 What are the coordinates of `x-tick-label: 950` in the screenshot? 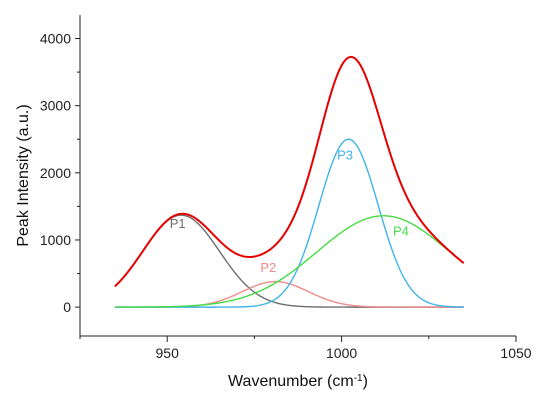 It's located at (168, 353).